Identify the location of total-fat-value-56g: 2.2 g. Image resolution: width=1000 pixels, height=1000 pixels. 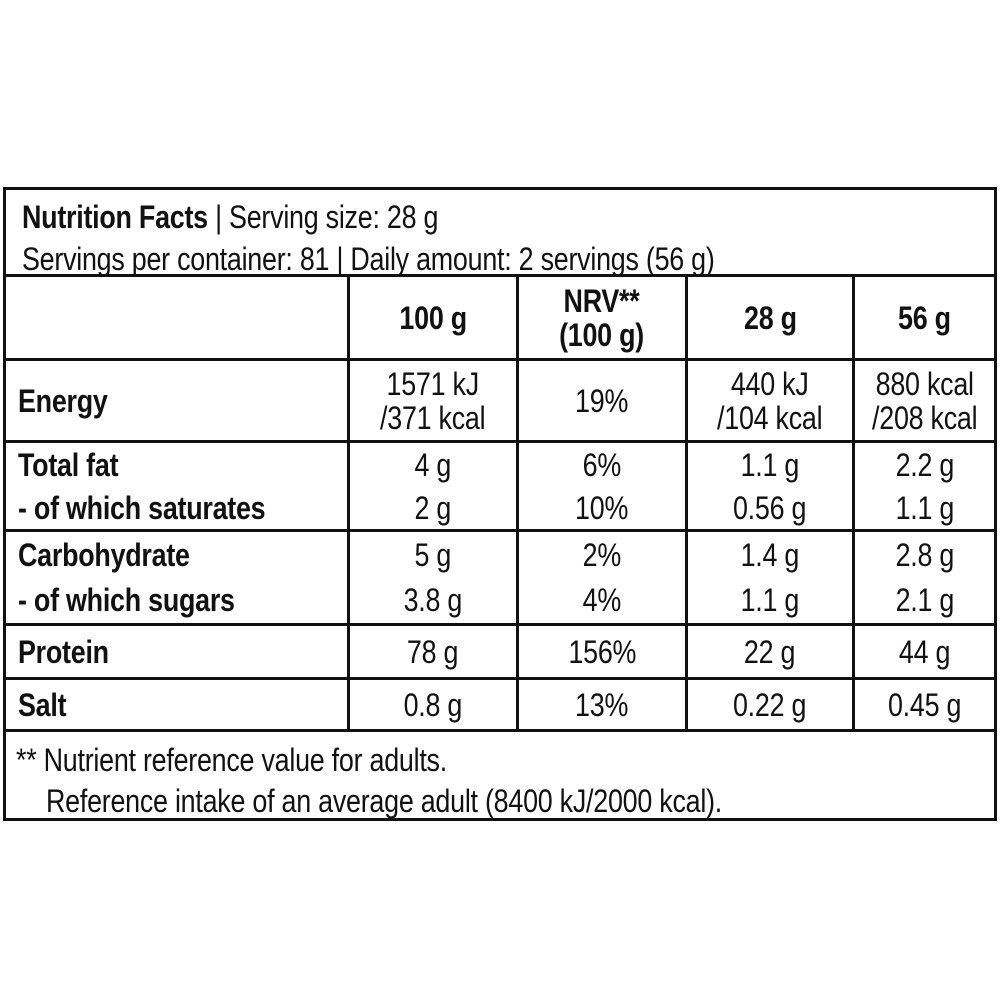
(923, 464).